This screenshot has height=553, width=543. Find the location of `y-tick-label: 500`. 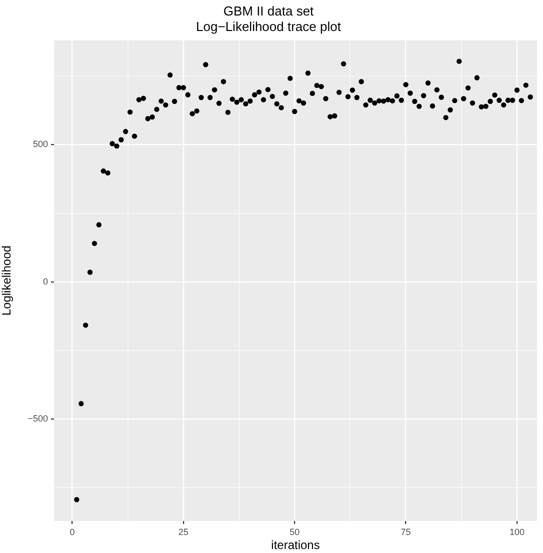

y-tick-label: 500 is located at coordinates (40, 144).